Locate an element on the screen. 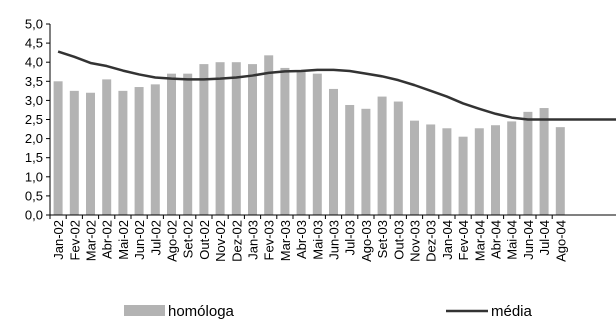 Image resolution: width=616 pixels, height=320 pixels. y-tick-label: 2,5 is located at coordinates (34, 119).